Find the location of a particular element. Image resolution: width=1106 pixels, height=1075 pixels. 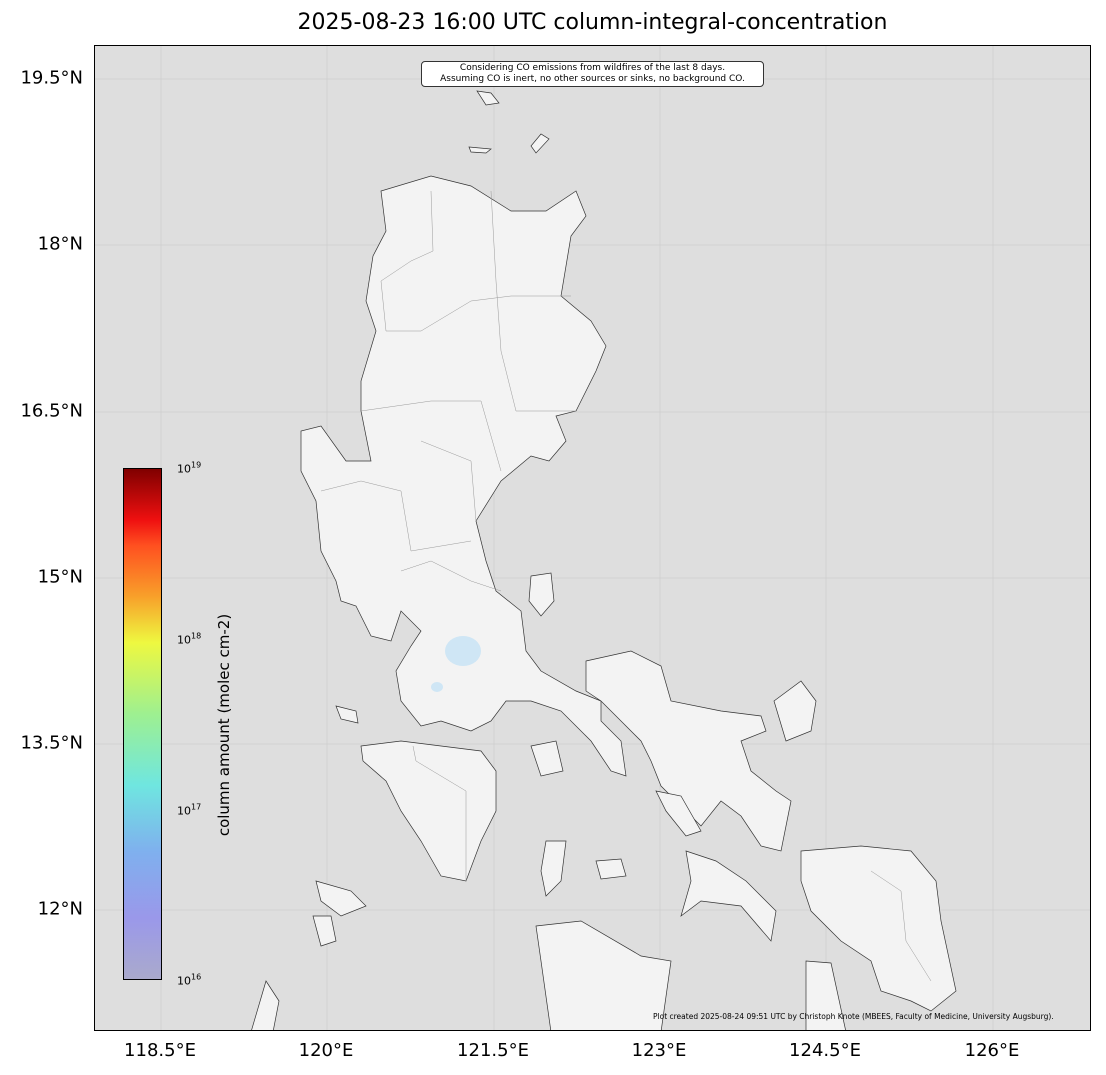

panay is located at coordinates (603, 975).